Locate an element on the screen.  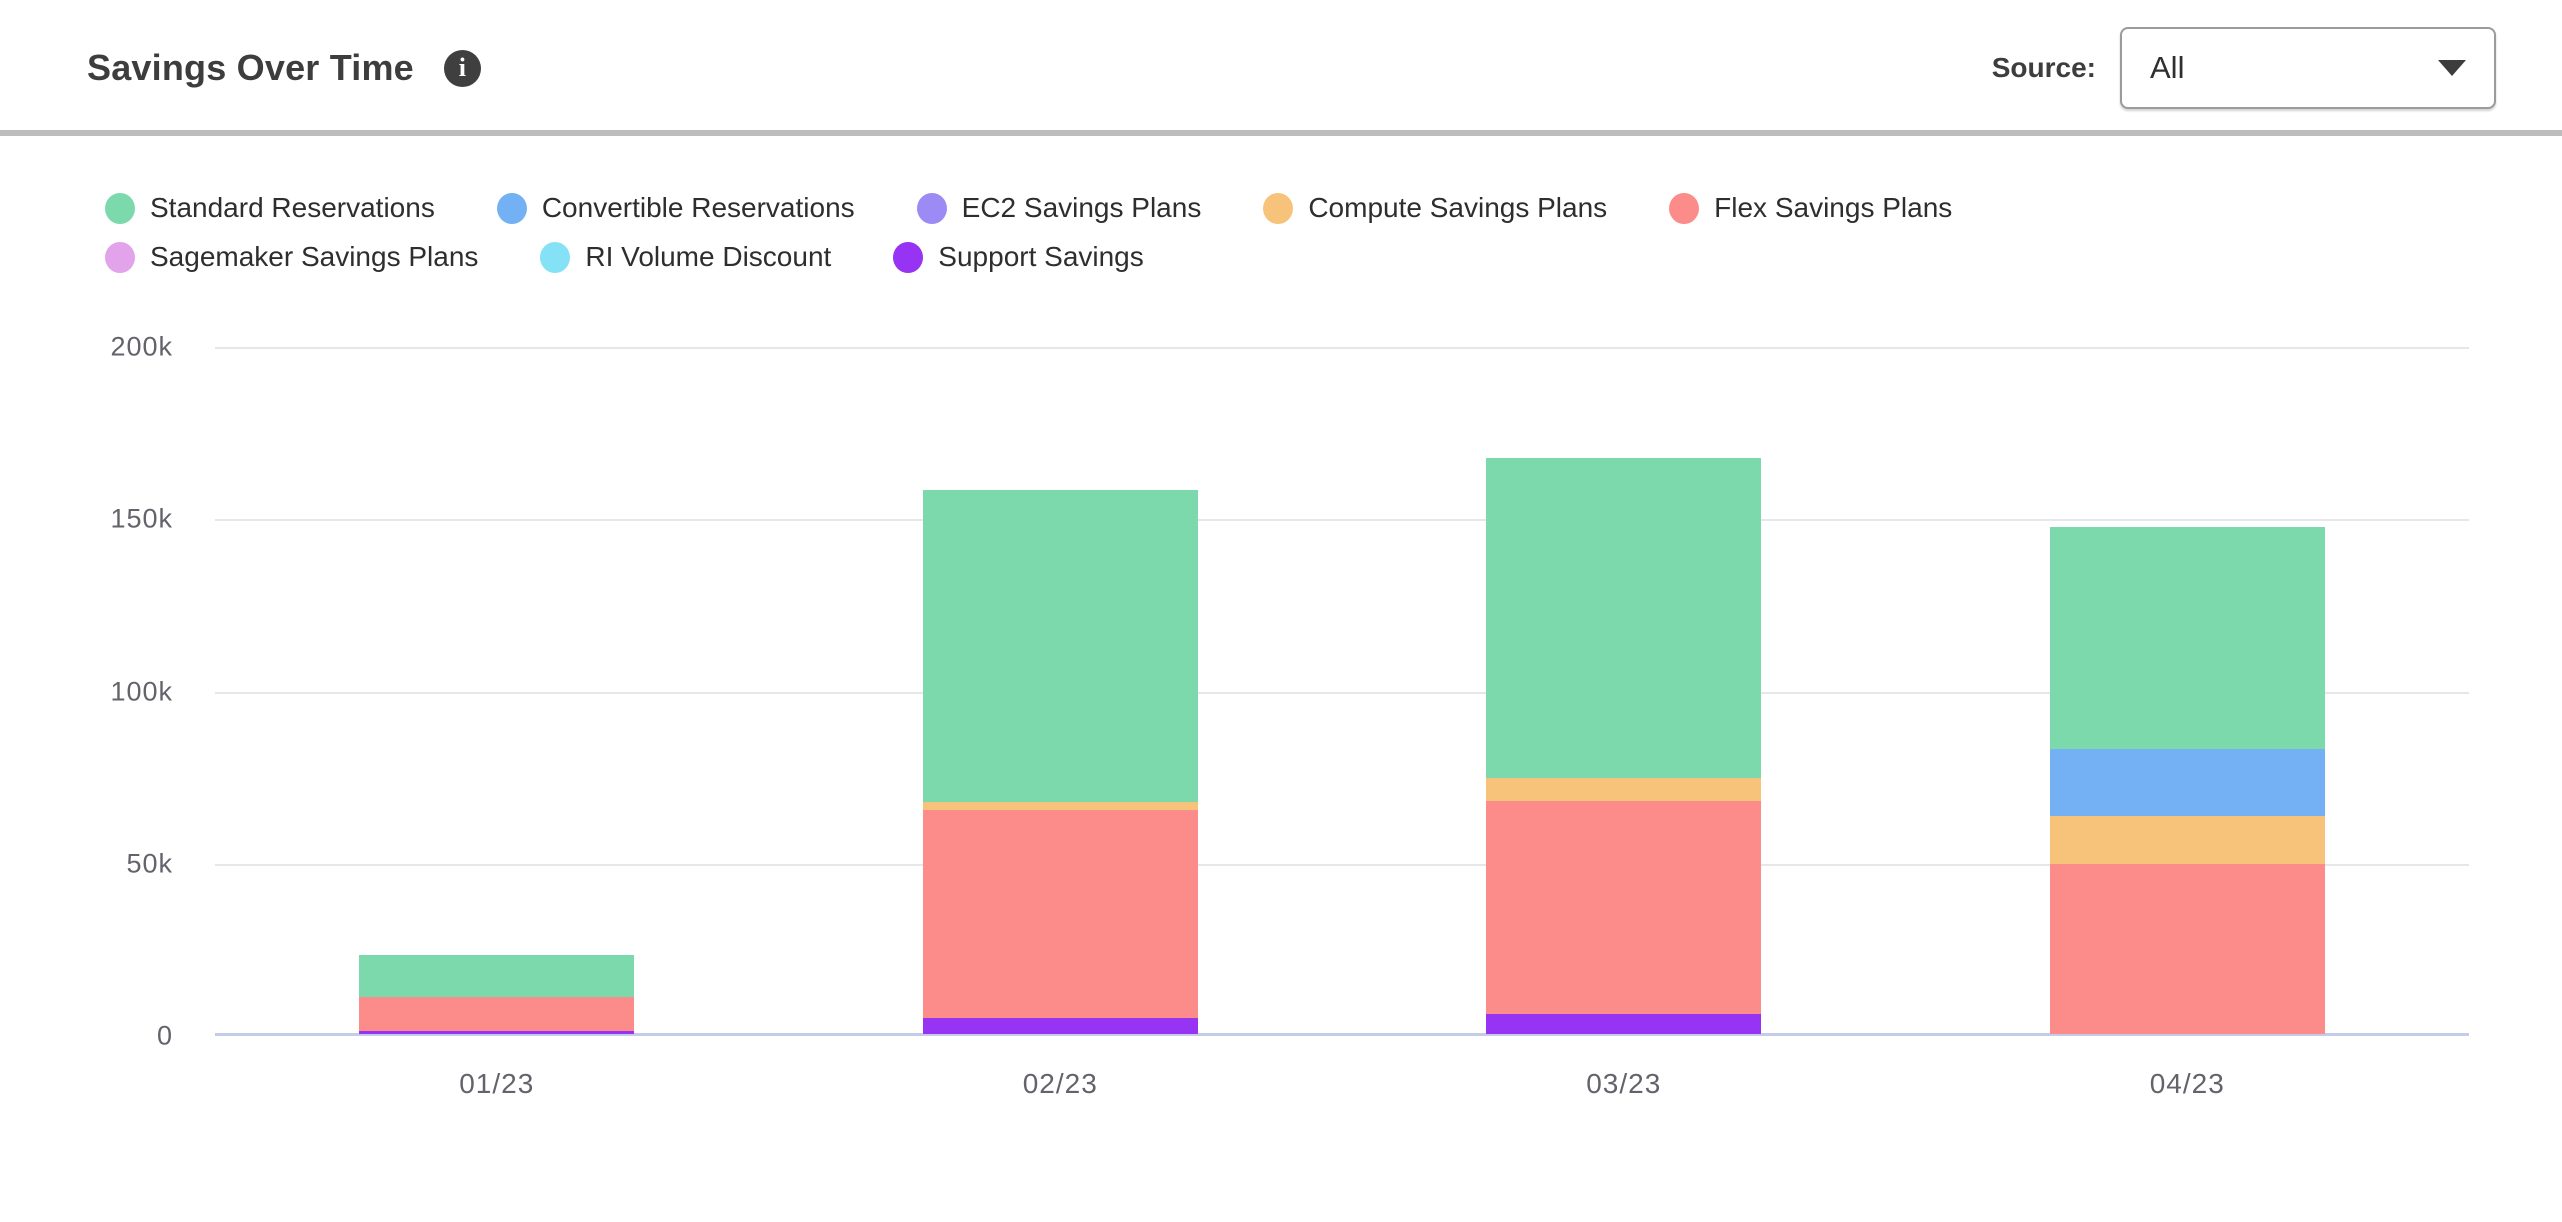
legend-item: Compute Savings Plans is located at coordinates (1435, 208).